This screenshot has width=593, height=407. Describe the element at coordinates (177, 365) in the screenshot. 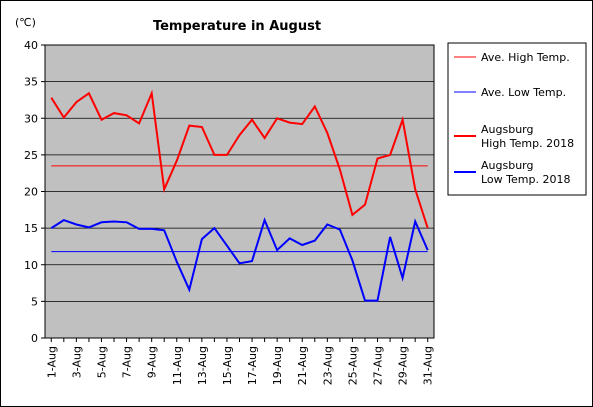

I see `x-tick-label: 11-Aug` at that location.